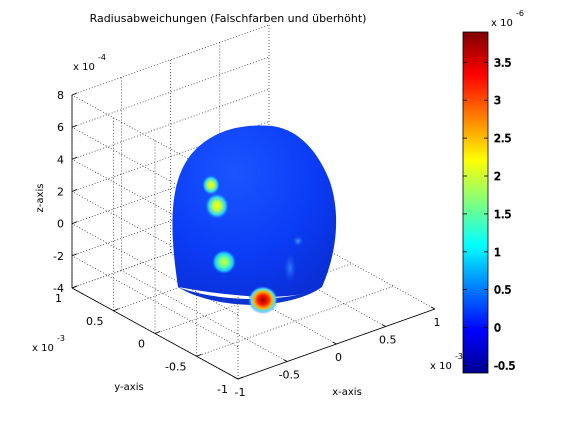 The width and height of the screenshot is (561, 425). I want to click on x-tick-label: 0, so click(338, 357).